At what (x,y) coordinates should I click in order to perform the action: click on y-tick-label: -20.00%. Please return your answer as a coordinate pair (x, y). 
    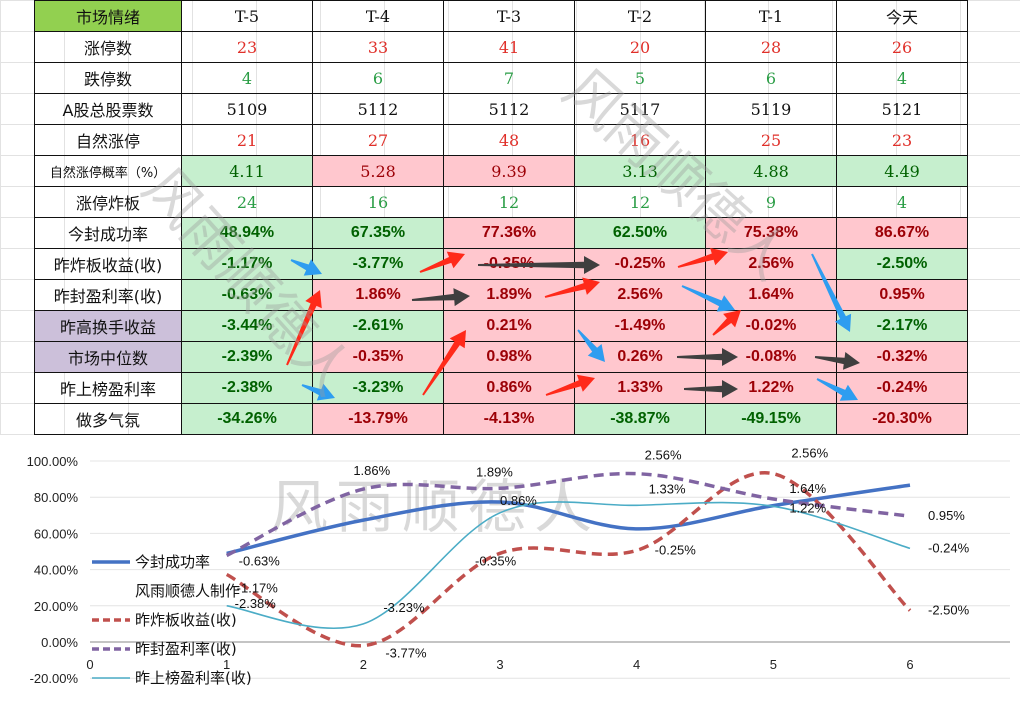
    Looking at the image, I should click on (54, 678).